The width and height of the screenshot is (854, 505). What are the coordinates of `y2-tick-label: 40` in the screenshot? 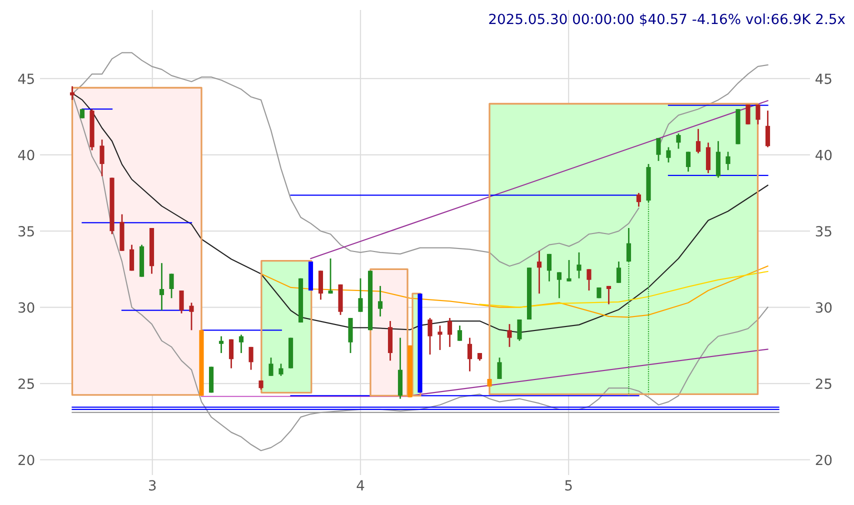 It's located at (824, 155).